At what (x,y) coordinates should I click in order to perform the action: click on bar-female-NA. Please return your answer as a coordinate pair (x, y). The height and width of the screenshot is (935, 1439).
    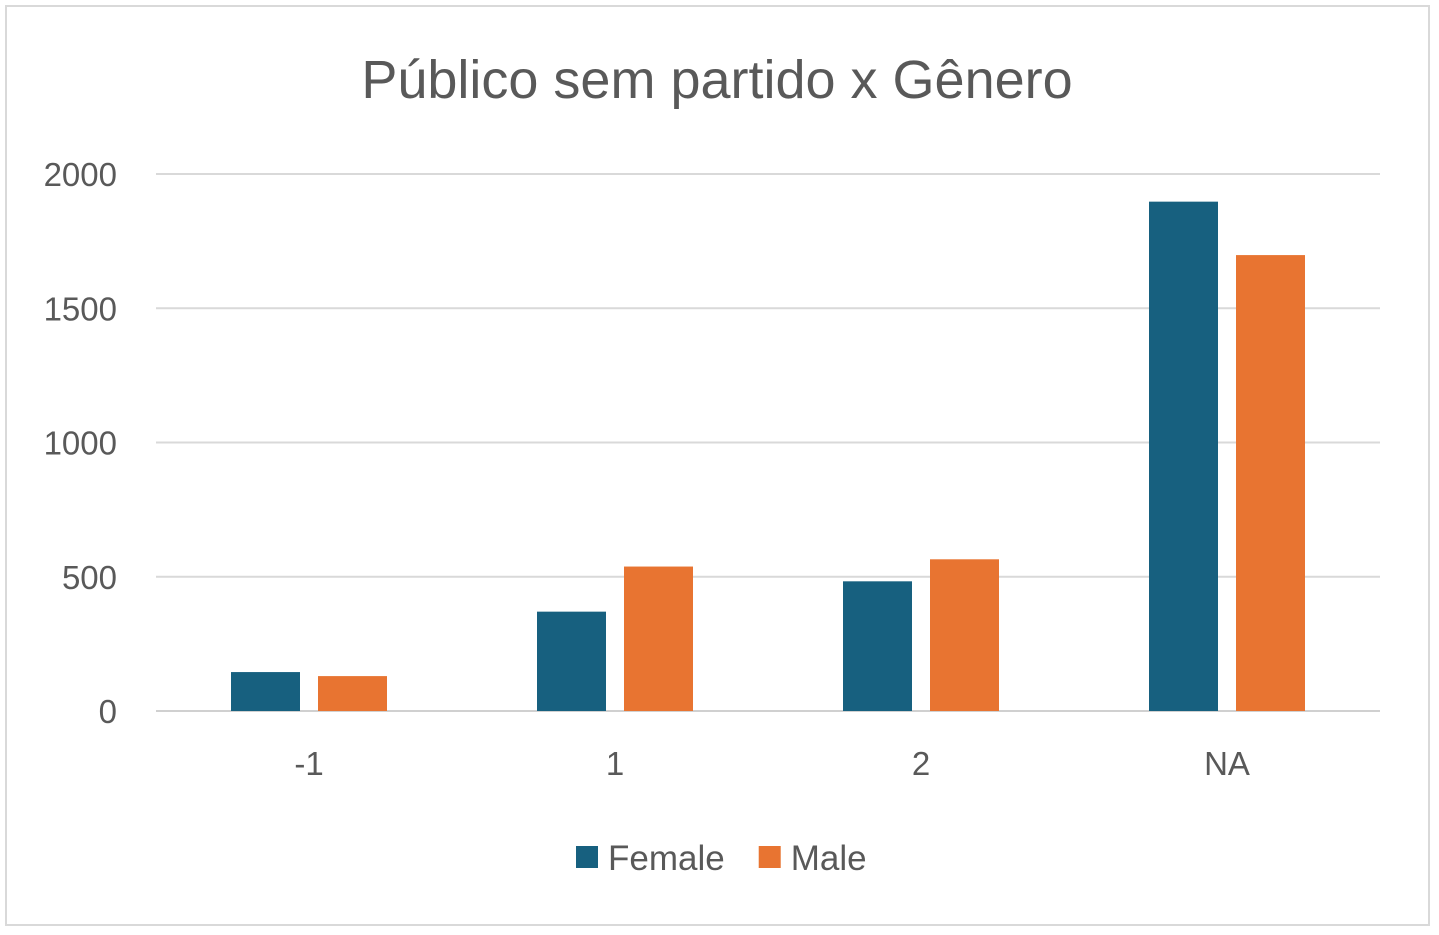
    Looking at the image, I should click on (1183, 456).